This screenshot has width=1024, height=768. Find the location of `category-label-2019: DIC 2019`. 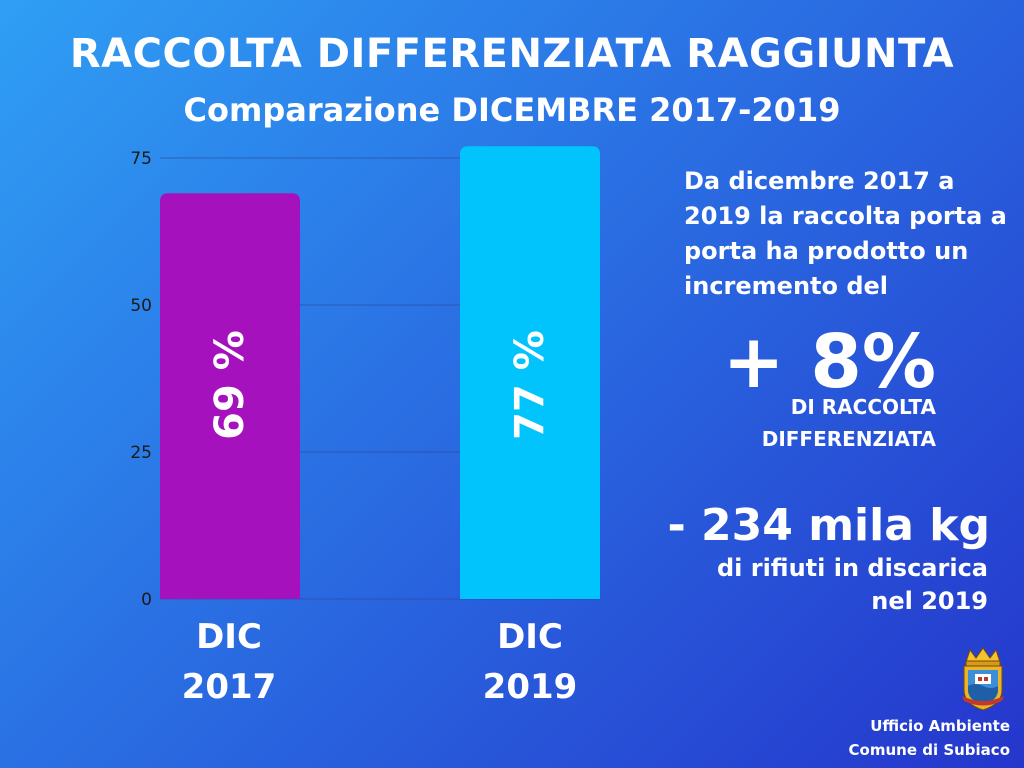

category-label-2019: DIC 2019 is located at coordinates (530, 662).